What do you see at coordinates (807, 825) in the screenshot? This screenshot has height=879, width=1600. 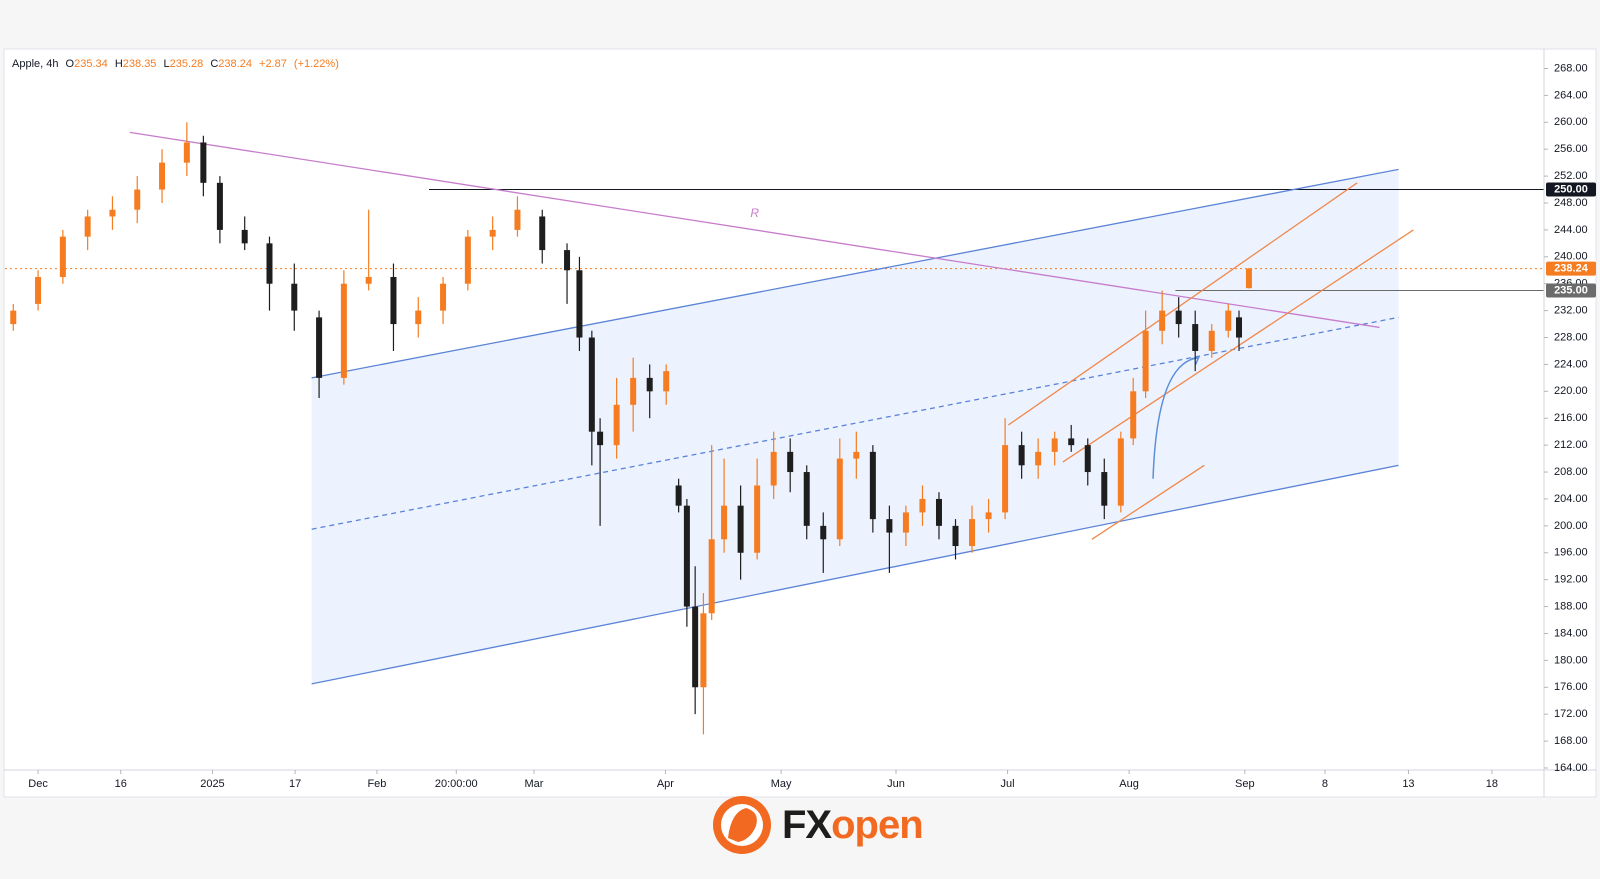 I see `brand-fx: FX` at bounding box center [807, 825].